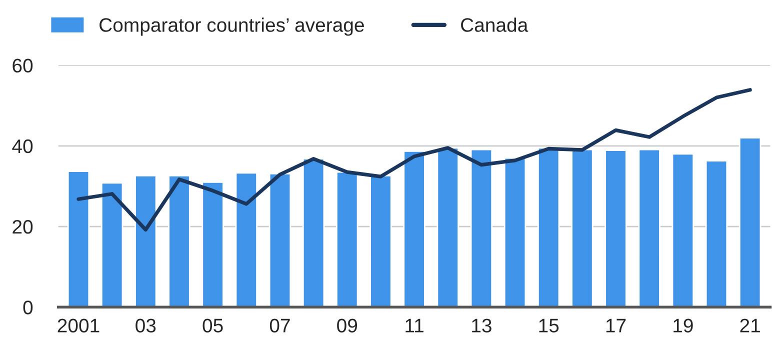 This screenshot has width=778, height=353. Describe the element at coordinates (146, 325) in the screenshot. I see `x-tick-label: 03` at that location.